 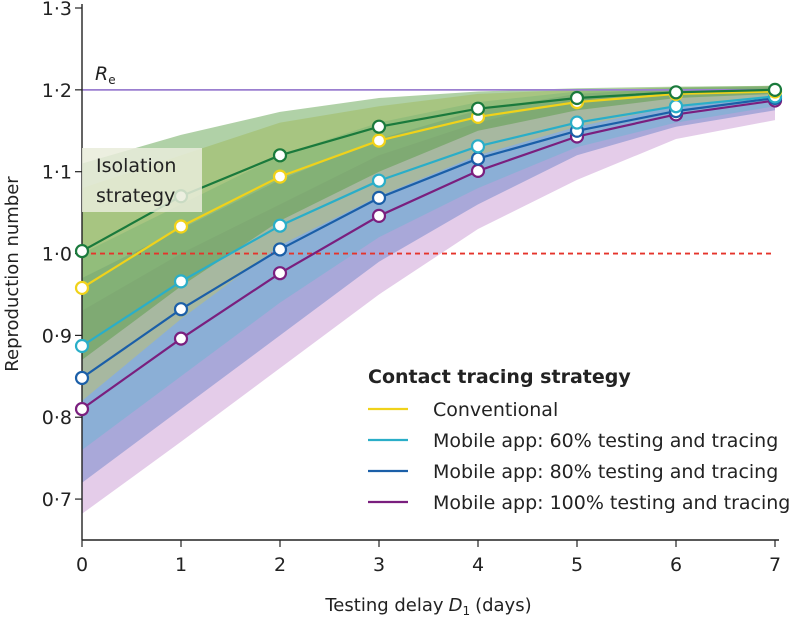 I want to click on re-label-main: R, so click(x=101, y=74).